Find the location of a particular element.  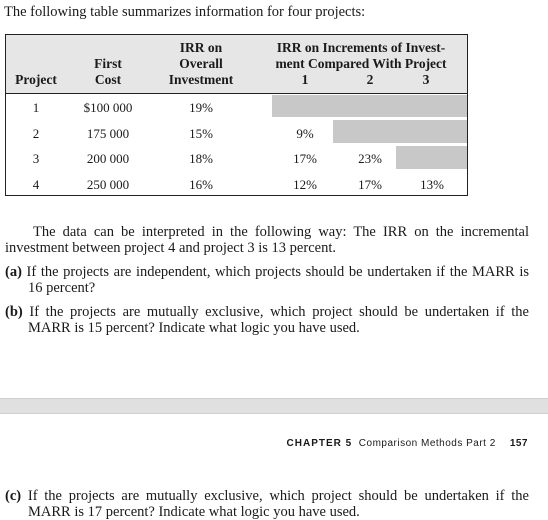

question-label: (c) is located at coordinates (13, 496).